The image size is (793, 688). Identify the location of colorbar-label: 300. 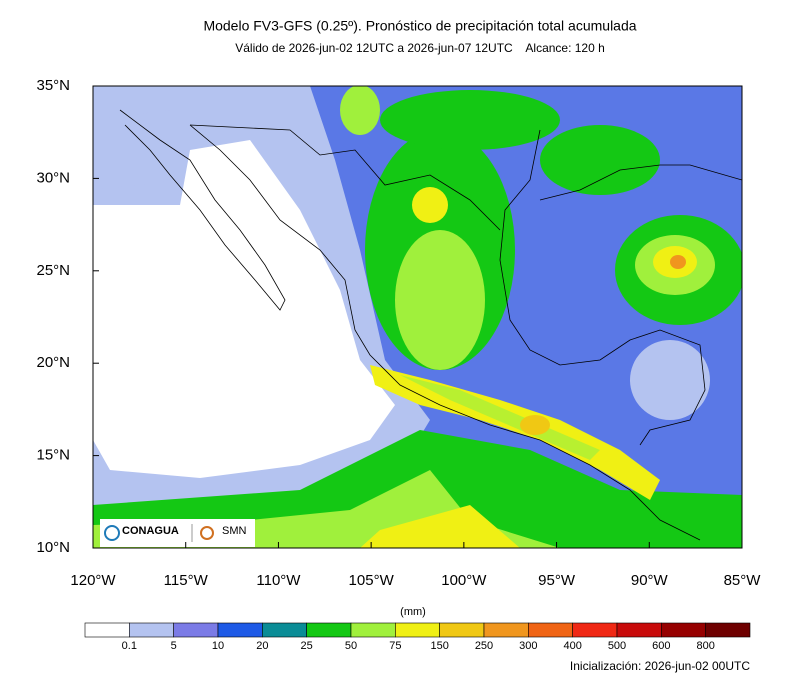
(528, 646).